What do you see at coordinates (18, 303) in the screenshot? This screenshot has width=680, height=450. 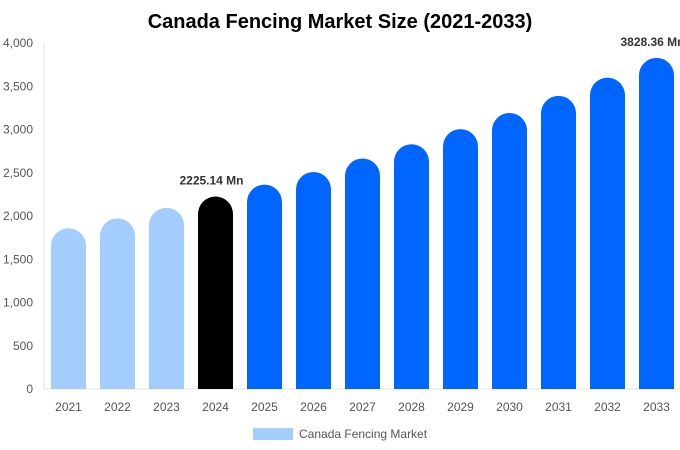 I see `y-tick-label: 1,000` at bounding box center [18, 303].